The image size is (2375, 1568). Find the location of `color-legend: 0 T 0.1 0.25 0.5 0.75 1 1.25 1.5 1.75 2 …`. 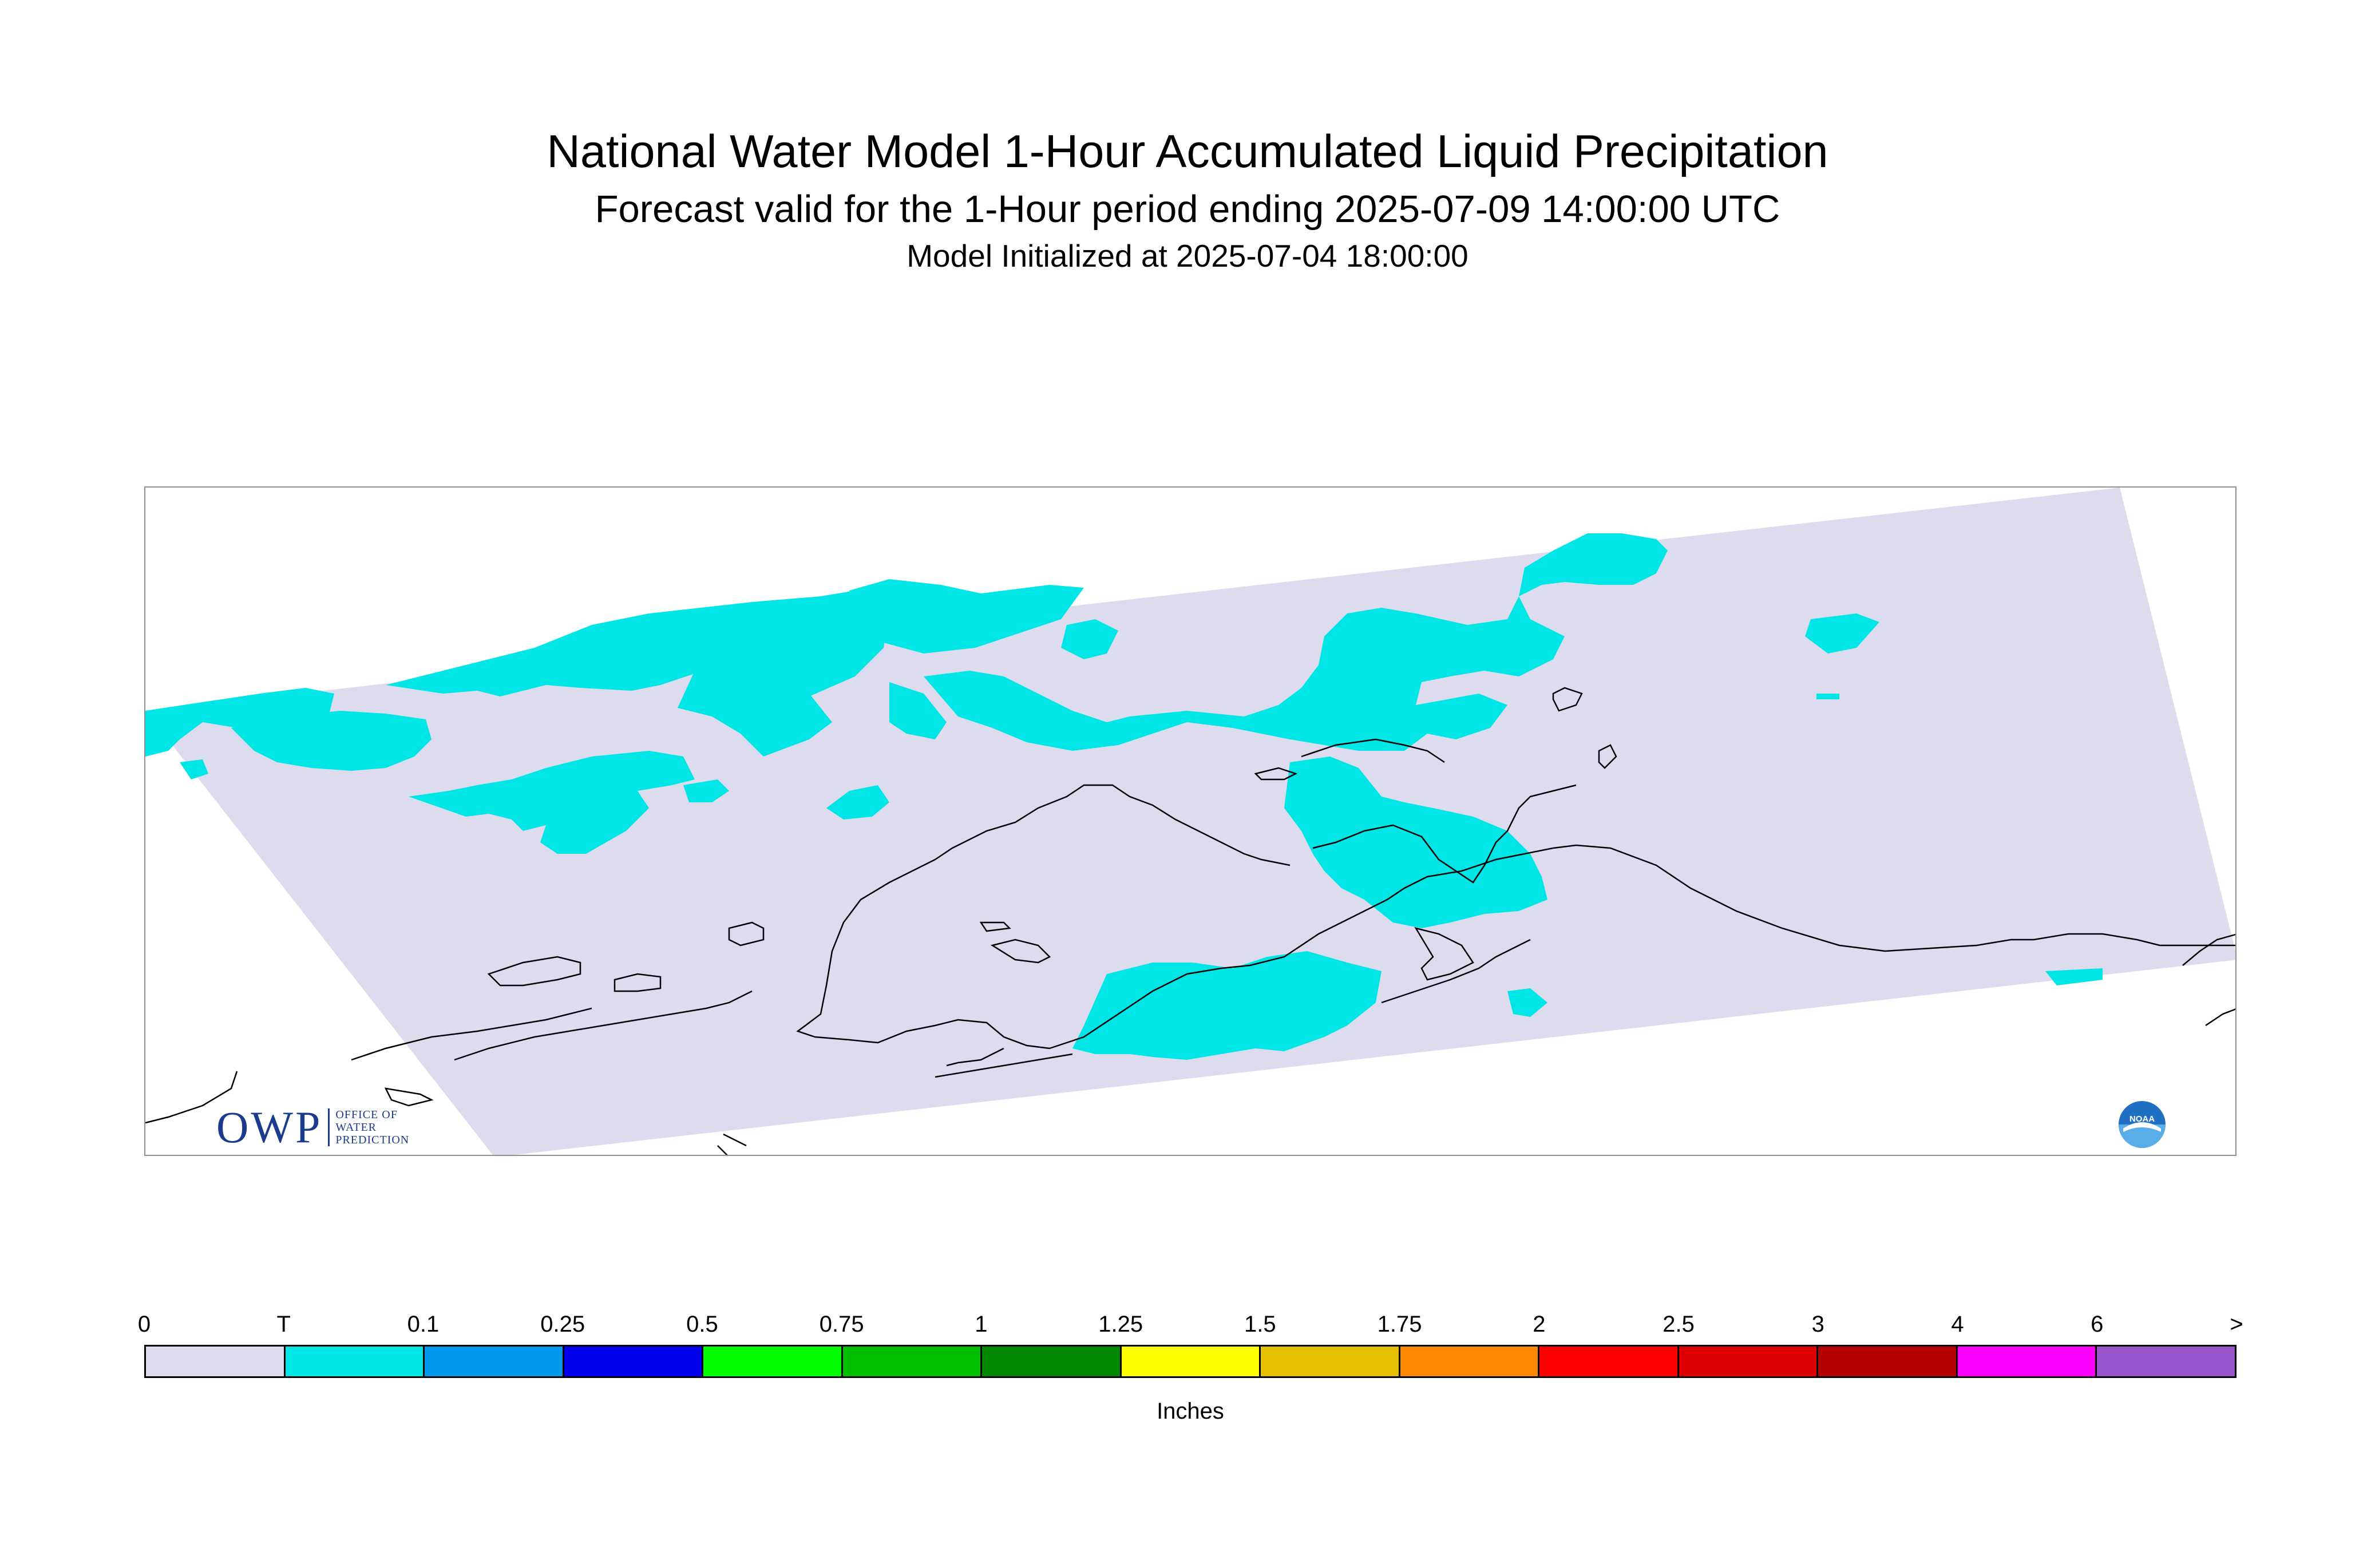

color-legend: 0 T 0.1 0.25 0.5 0.75 1 1.25 1.5 1.75 2 … is located at coordinates (1190, 1367).